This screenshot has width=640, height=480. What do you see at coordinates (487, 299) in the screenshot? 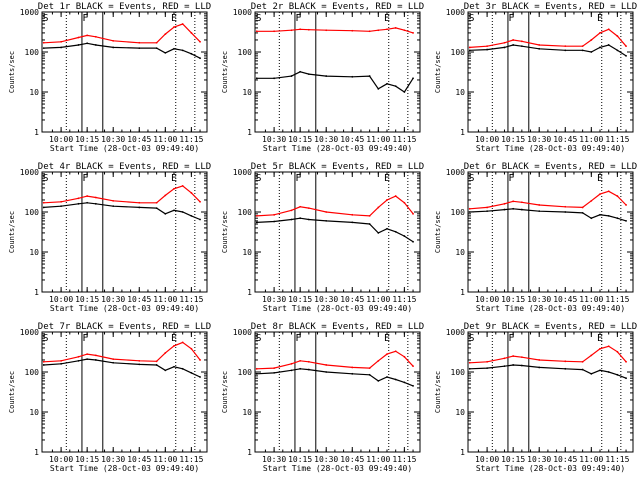
I see `x-tick-label: 10:00` at bounding box center [487, 299].